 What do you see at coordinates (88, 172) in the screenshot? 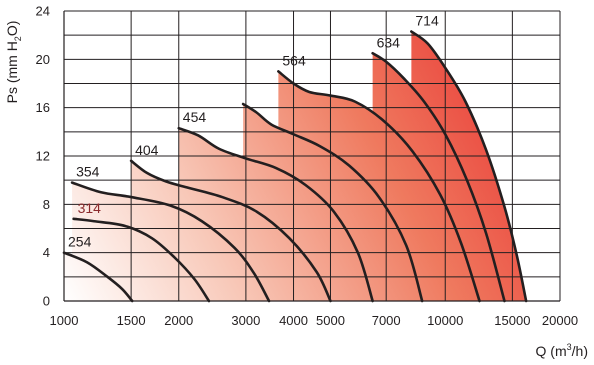
I see `curve-label-354: 354` at bounding box center [88, 172].